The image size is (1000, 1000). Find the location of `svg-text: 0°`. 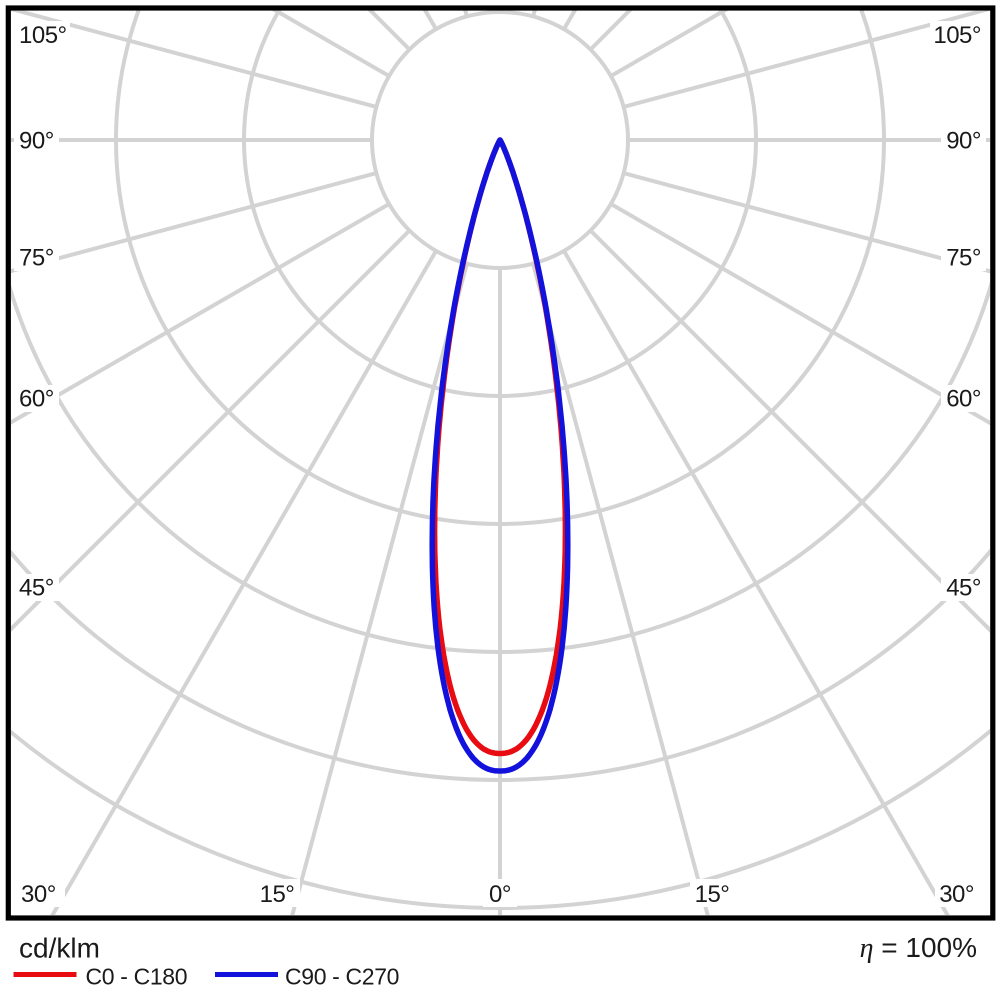

svg-text: 0° is located at coordinates (500, 894).